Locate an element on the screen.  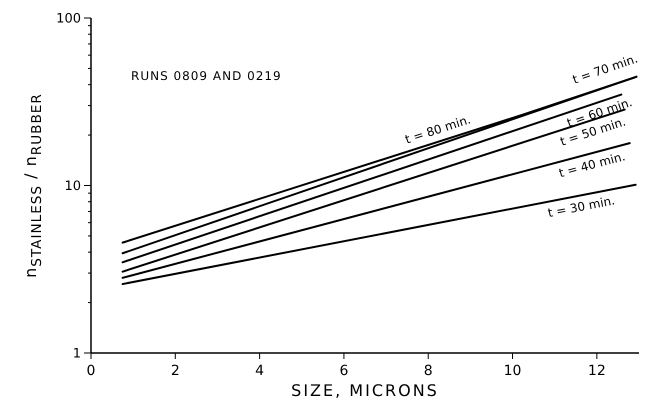
x-tick-label: 4 is located at coordinates (259, 371).